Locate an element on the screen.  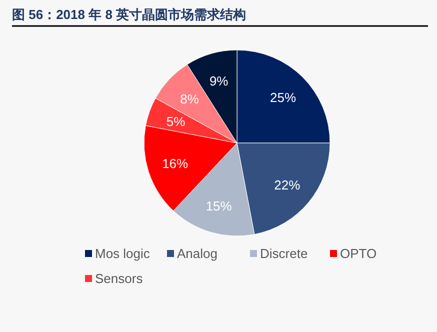
legend-label: Mos logic is located at coordinates (122, 253).